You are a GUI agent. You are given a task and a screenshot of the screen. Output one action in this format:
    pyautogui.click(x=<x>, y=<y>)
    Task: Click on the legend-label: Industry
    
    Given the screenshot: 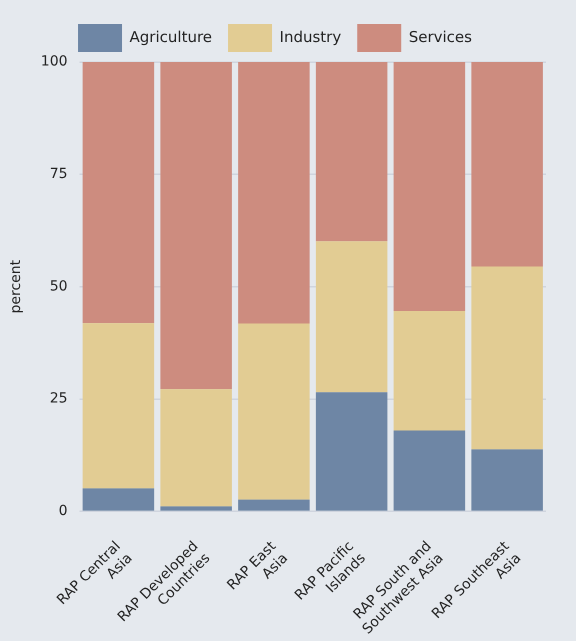 What is the action you would take?
    pyautogui.click(x=311, y=37)
    